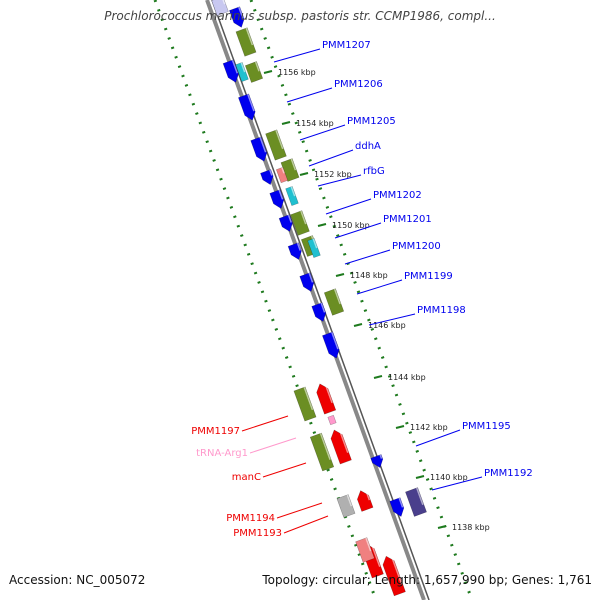 Image resolution: width=600 pixels, height=600 pixels. What do you see at coordinates (346, 506) in the screenshot?
I see `pseudogene-feature` at bounding box center [346, 506].